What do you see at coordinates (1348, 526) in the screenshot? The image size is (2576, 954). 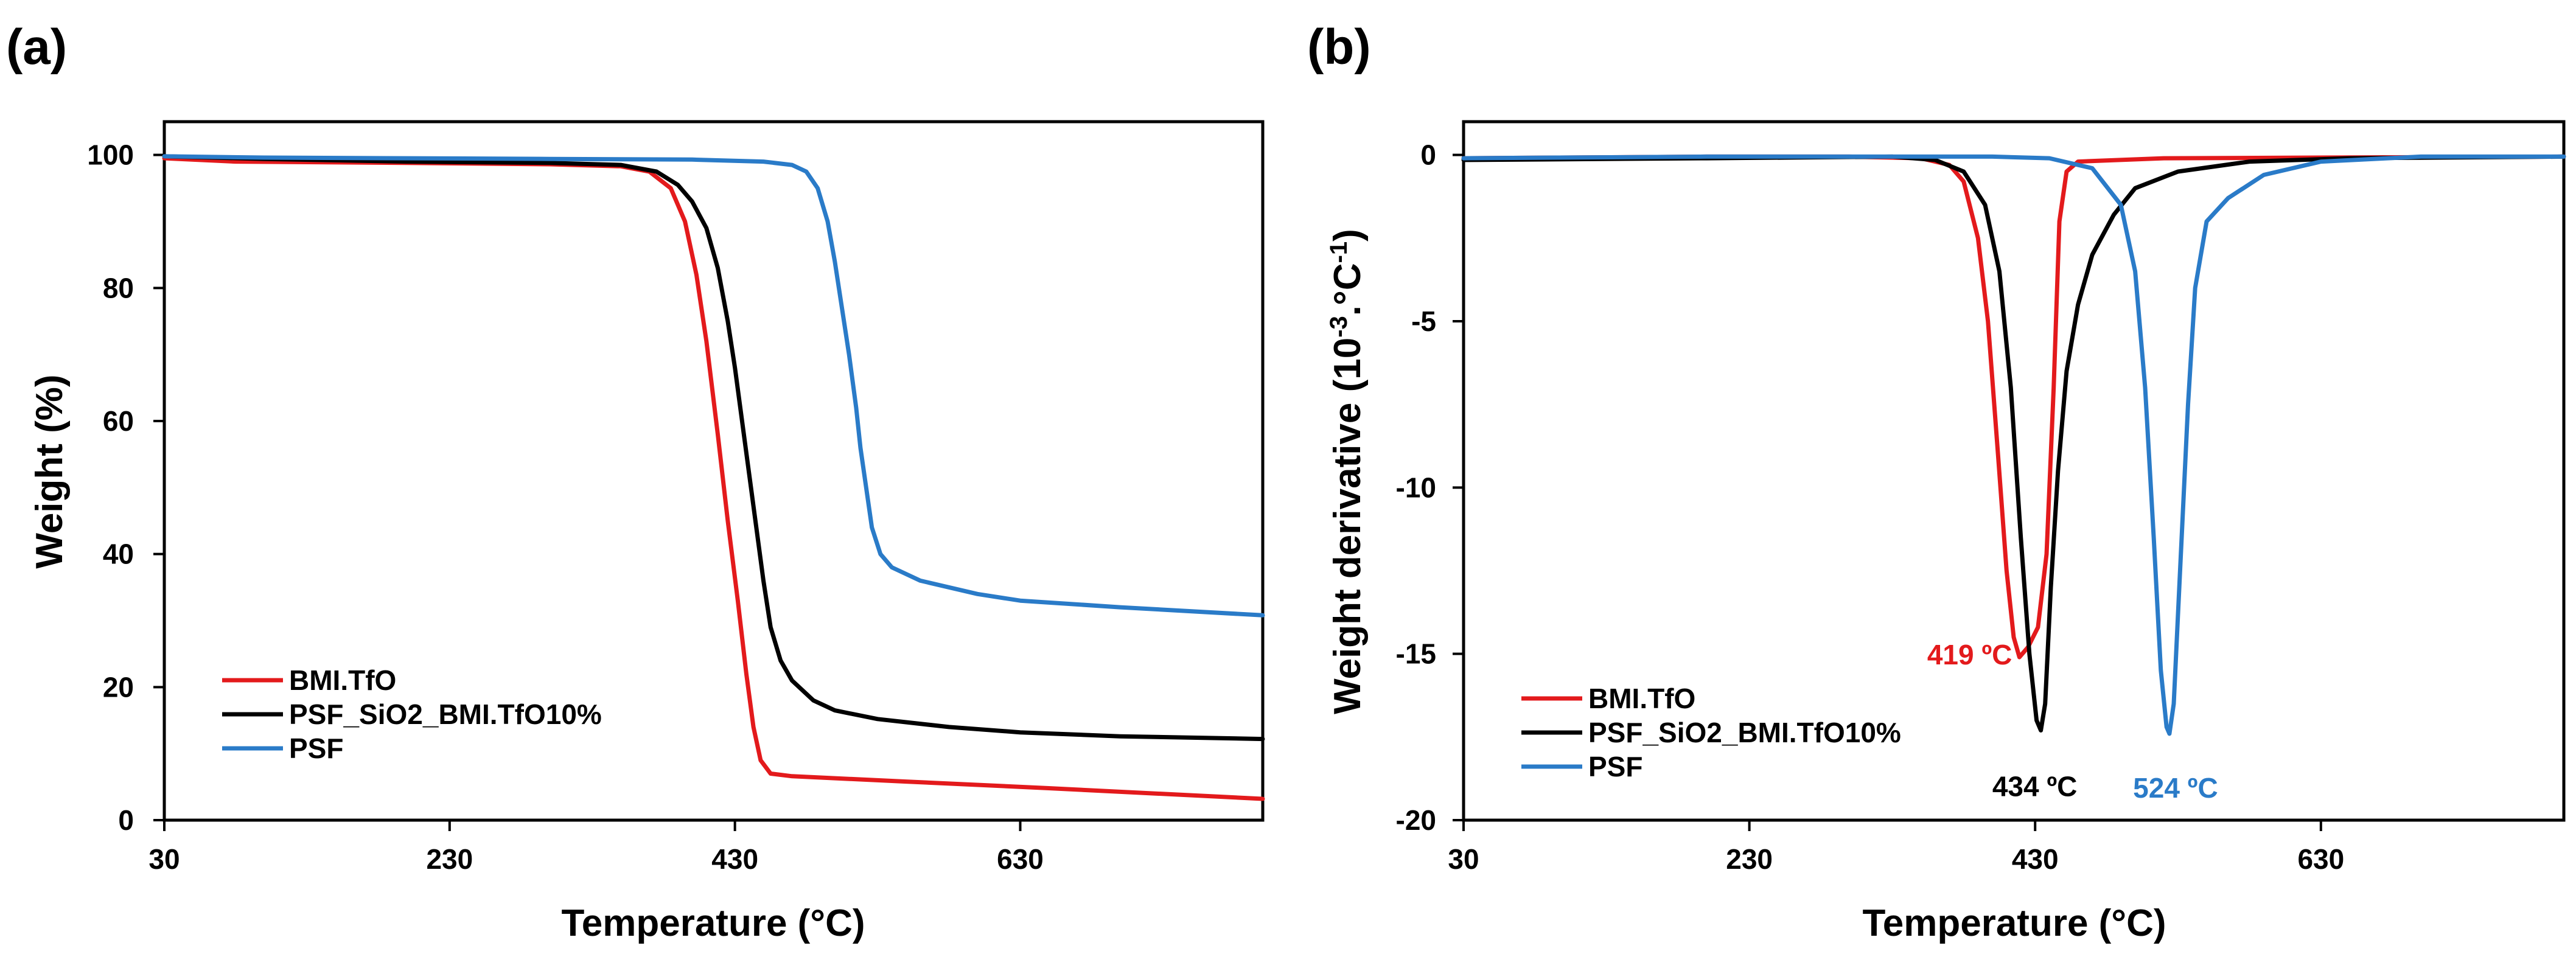 I see `panel-b-y-axis-title-main: Weight derivative (10` at bounding box center [1348, 526].